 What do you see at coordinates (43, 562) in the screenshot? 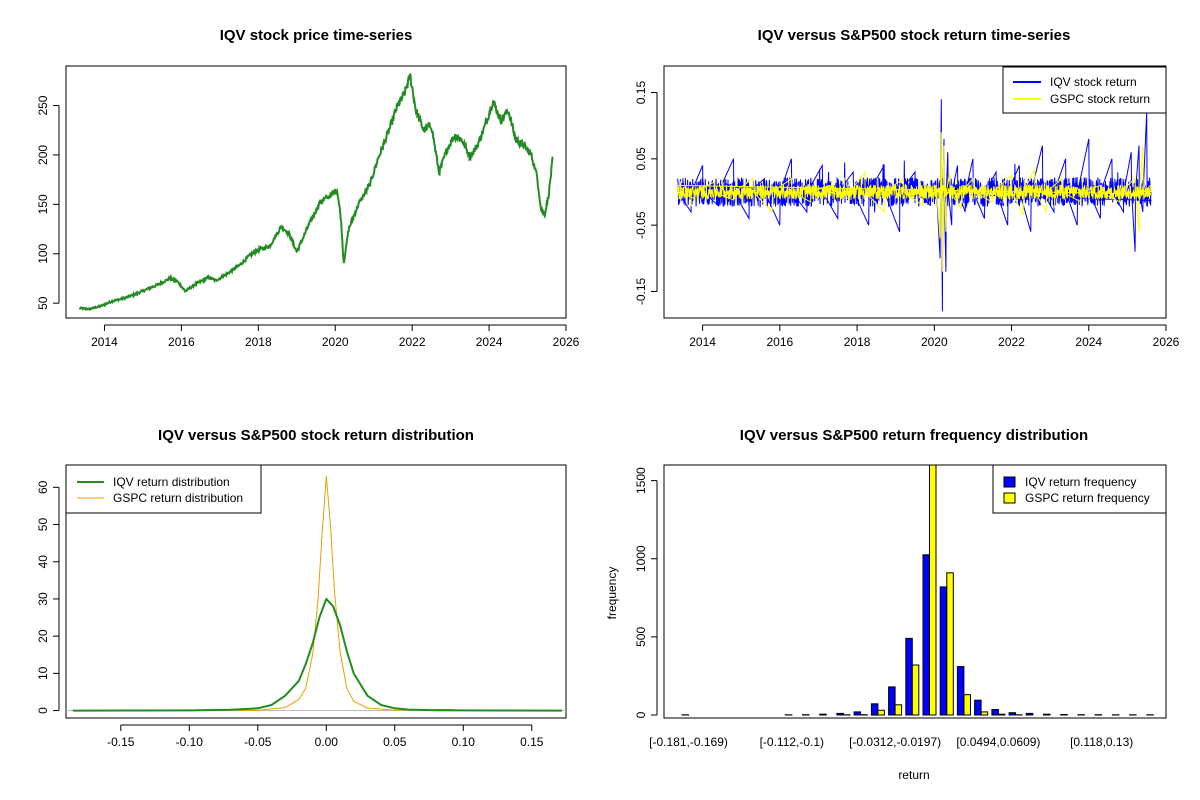
I see `y-tick-label: 40` at bounding box center [43, 562].